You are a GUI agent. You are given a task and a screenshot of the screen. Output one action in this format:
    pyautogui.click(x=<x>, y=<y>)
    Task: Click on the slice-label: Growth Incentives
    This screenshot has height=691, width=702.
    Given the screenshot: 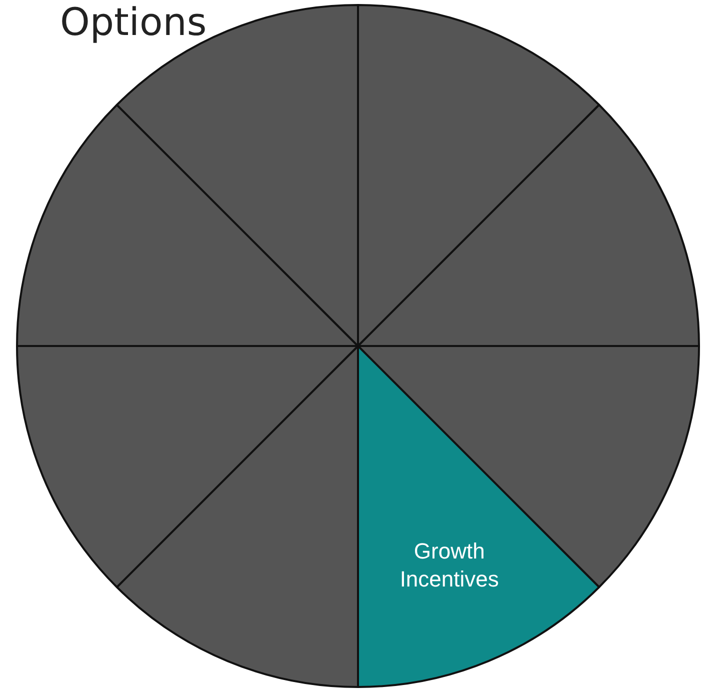 What is the action you would take?
    pyautogui.click(x=449, y=565)
    